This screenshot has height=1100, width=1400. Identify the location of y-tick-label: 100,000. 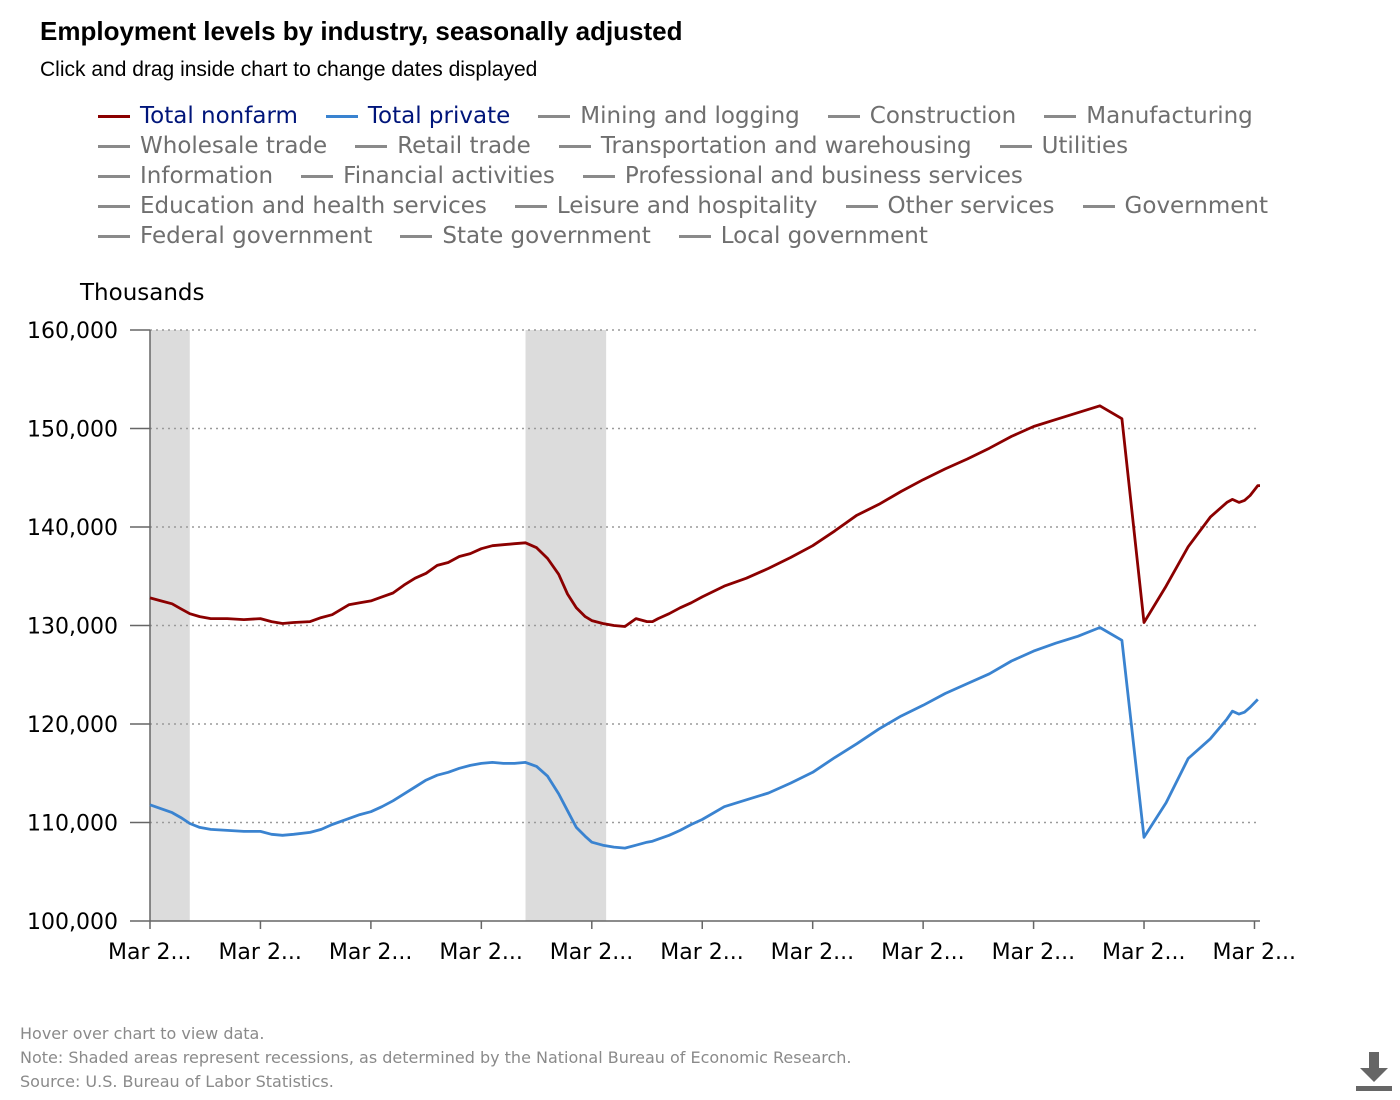
(72, 922).